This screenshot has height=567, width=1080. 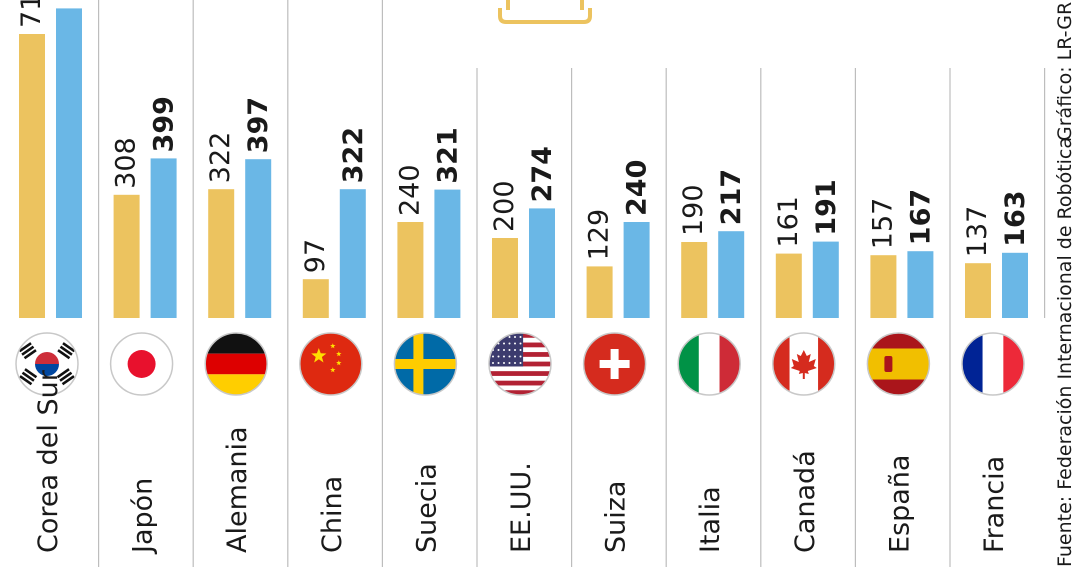 I want to click on category-label-ee-uu: EE.UU., so click(x=521, y=507).